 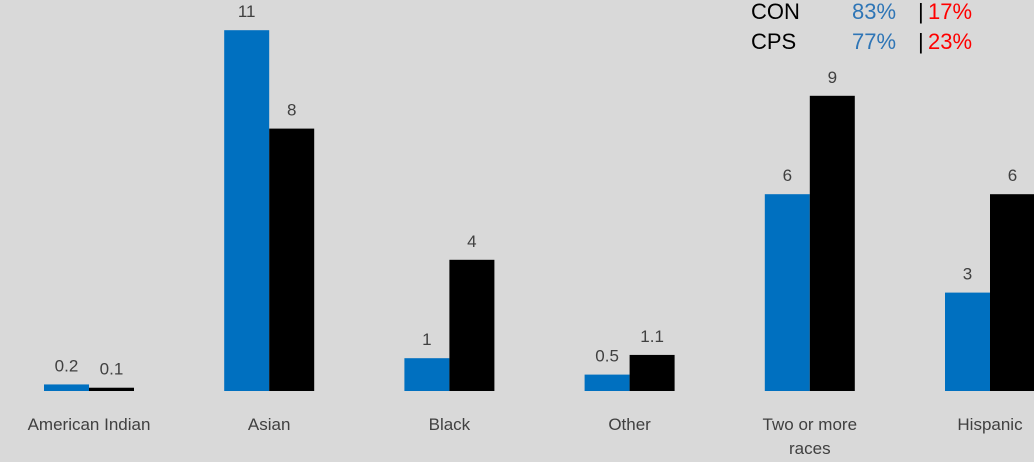 What do you see at coordinates (967, 274) in the screenshot?
I see `data-label: 3` at bounding box center [967, 274].